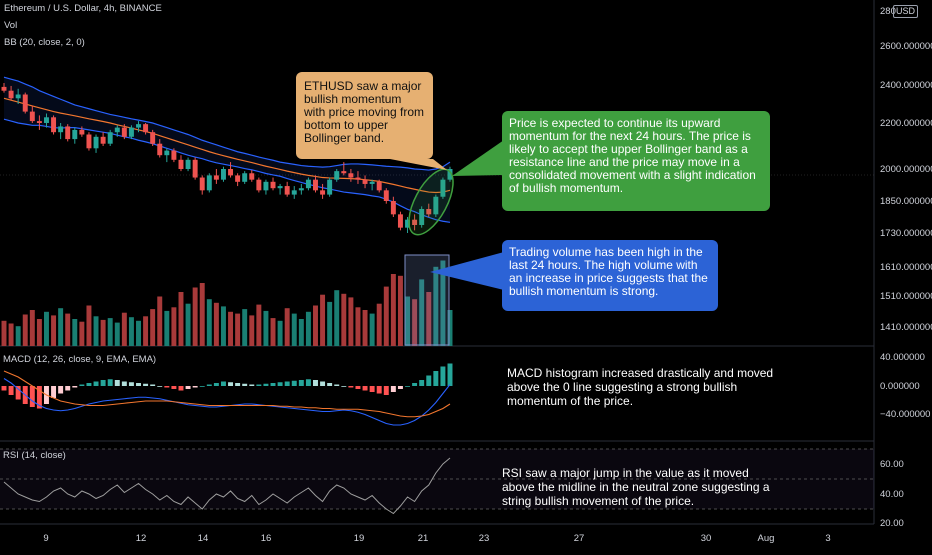  What do you see at coordinates (227, 394) in the screenshot?
I see `macd-pane` at bounding box center [227, 394].